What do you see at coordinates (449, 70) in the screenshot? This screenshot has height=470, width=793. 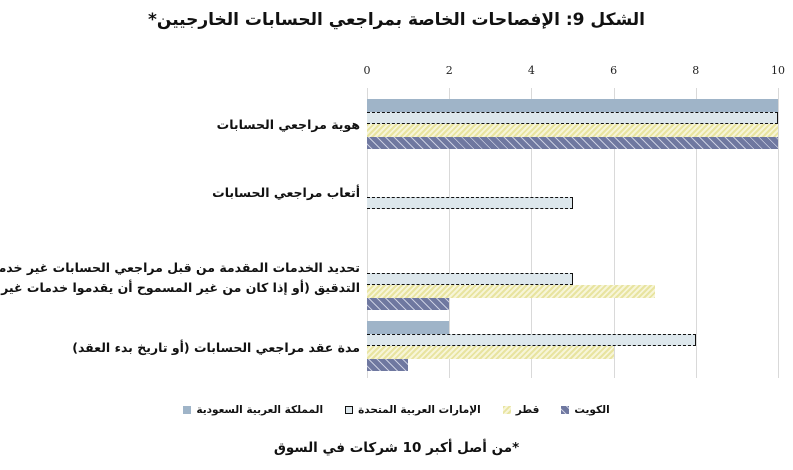 I see `x-tick-label: 2` at bounding box center [449, 70].